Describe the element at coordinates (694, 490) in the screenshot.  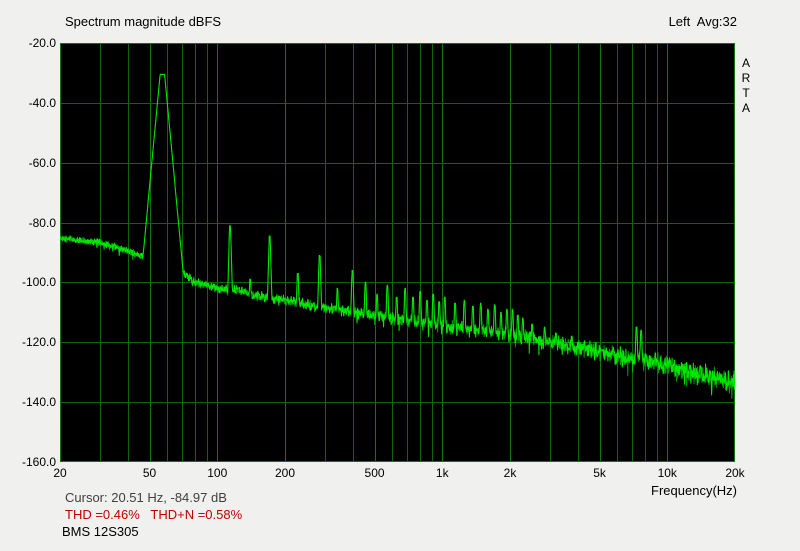
I see `x-axis-title: Frequency(Hz)` at that location.